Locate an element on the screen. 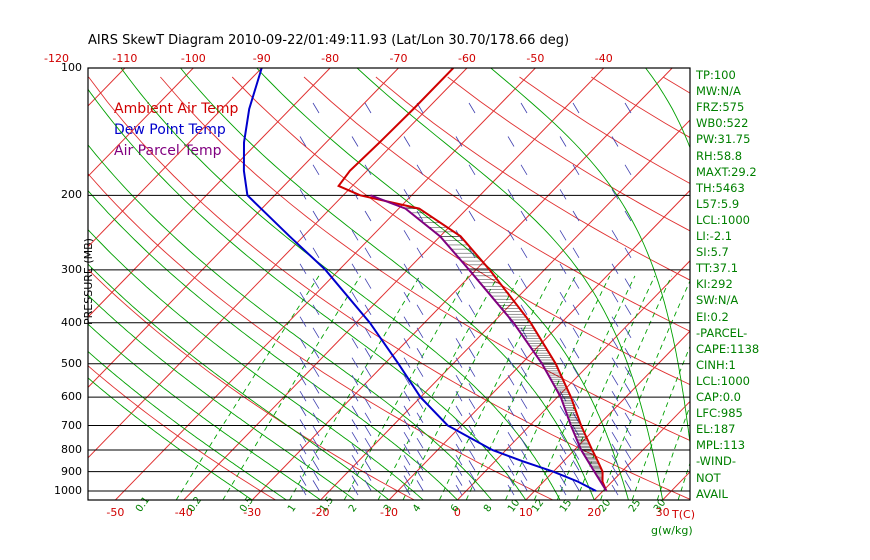  stat-item: SW:N/A is located at coordinates (717, 300).